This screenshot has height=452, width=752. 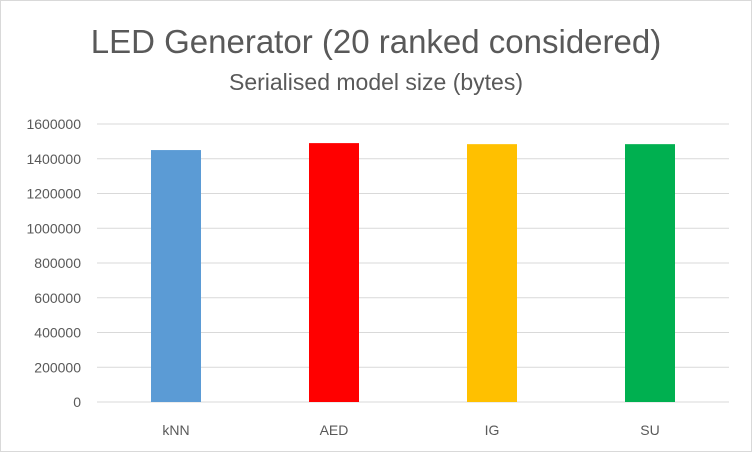 What do you see at coordinates (334, 430) in the screenshot?
I see `x-tick-label: AED` at bounding box center [334, 430].